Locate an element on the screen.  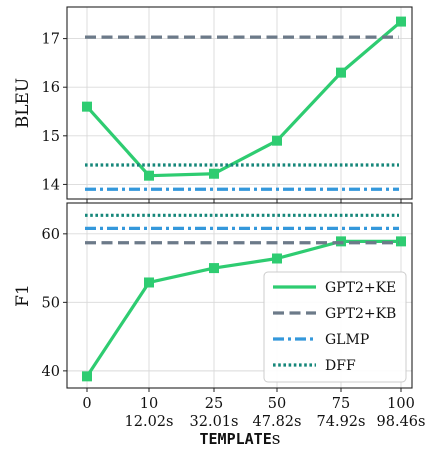
xtick-sublabel: 12.02s is located at coordinates (149, 422).